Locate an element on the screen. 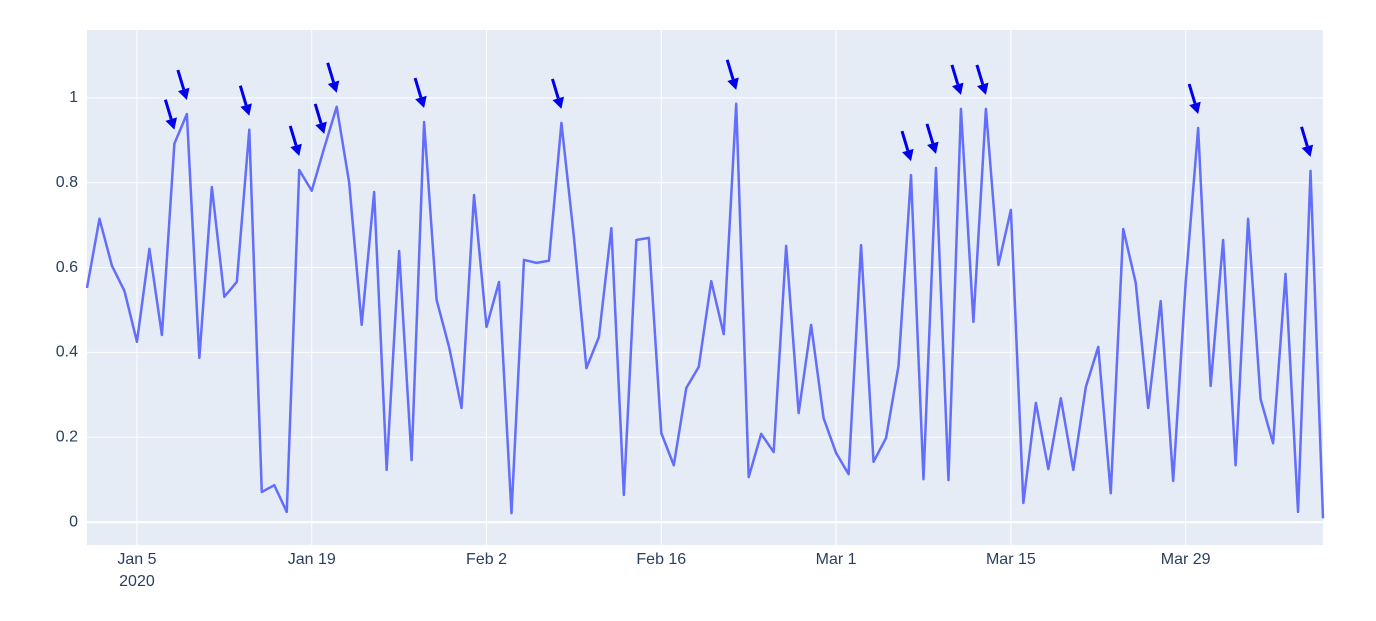 The width and height of the screenshot is (1376, 621). y-tick-label: 0 is located at coordinates (73, 521).